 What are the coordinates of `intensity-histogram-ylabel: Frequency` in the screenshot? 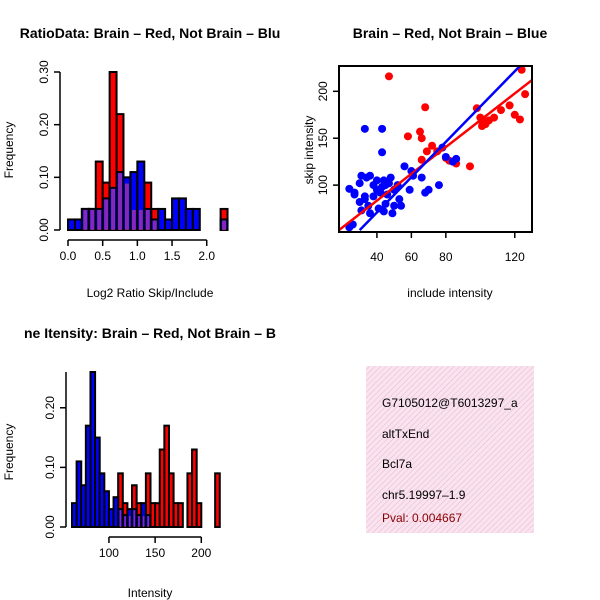 It's located at (9, 452).